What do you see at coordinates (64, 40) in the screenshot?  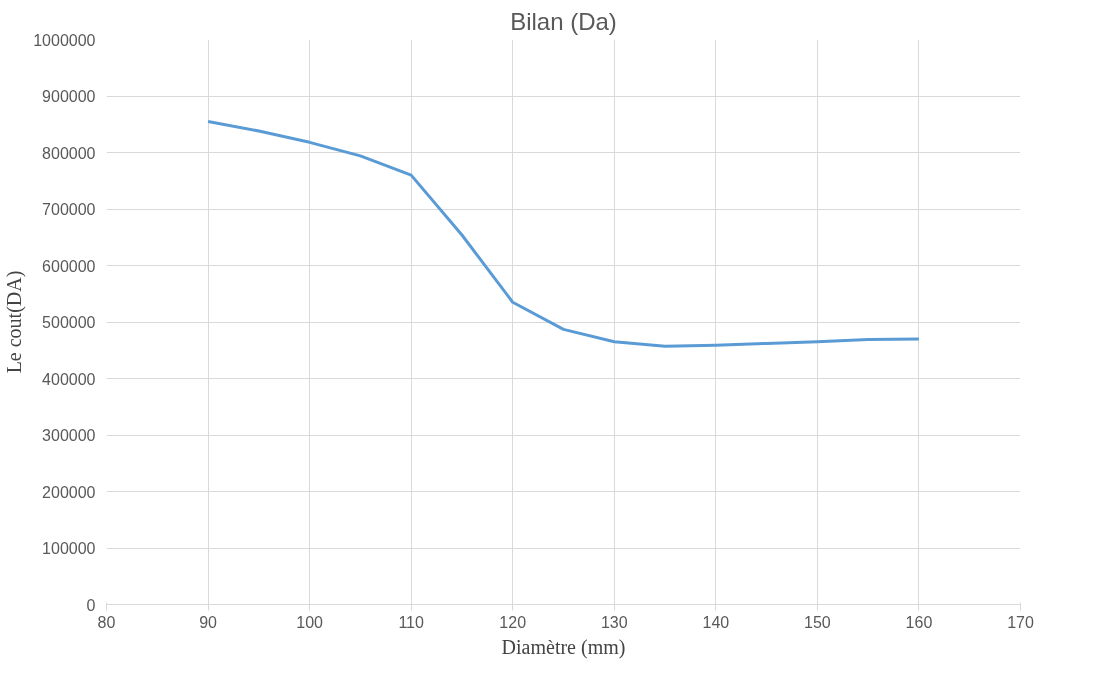 I see `y-tick-label: 1000000` at bounding box center [64, 40].